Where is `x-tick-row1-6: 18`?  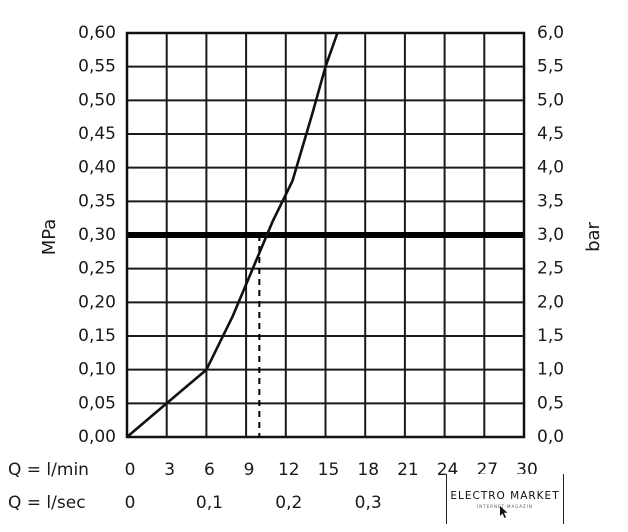
x-tick-row1-6: 18 is located at coordinates (368, 470).